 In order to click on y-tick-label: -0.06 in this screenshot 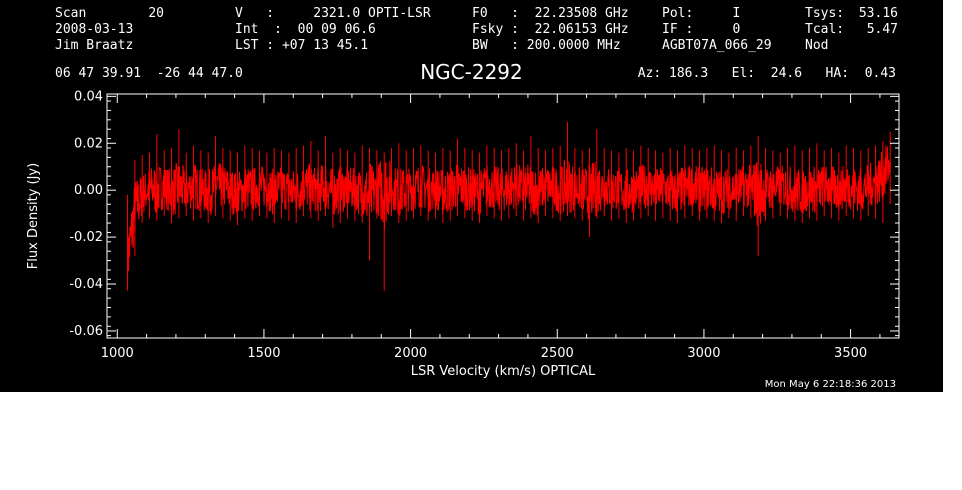, I will do `click(86, 331)`.